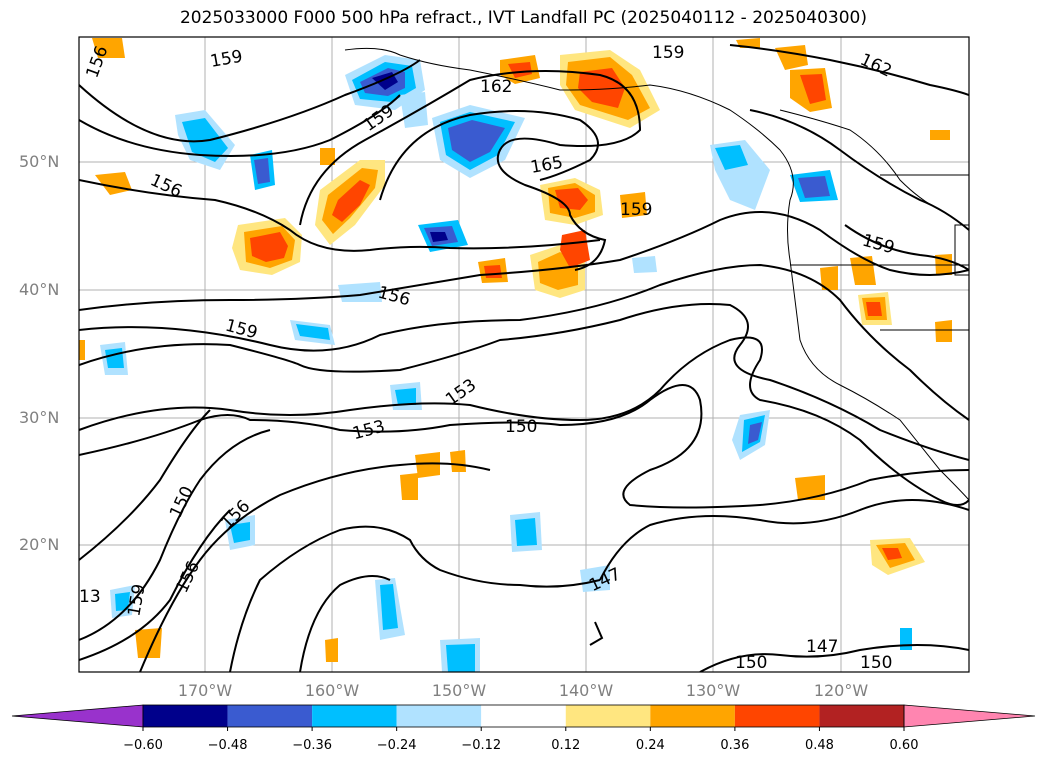 This screenshot has height=765, width=1047. What do you see at coordinates (841, 690) in the screenshot?
I see `longitude-label: 120°W` at bounding box center [841, 690].